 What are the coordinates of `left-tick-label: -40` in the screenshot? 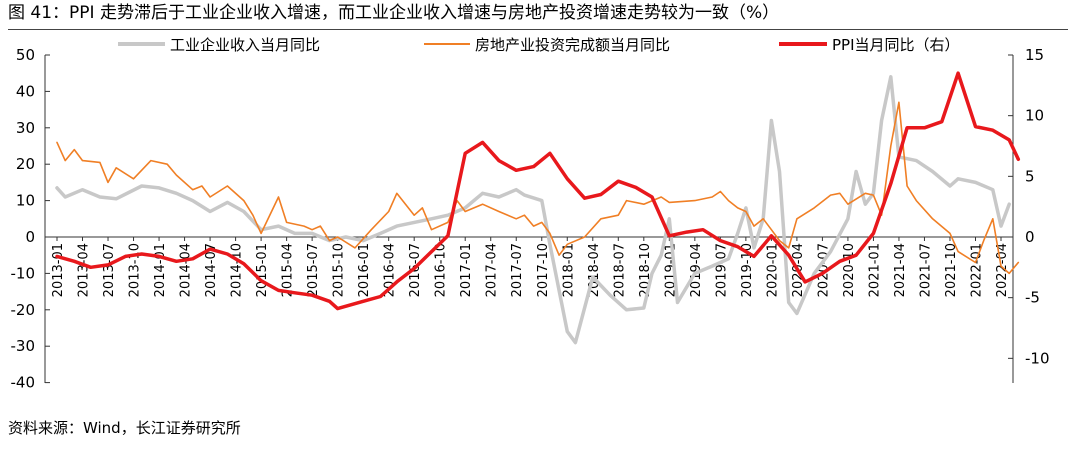 It's located at (23, 383).